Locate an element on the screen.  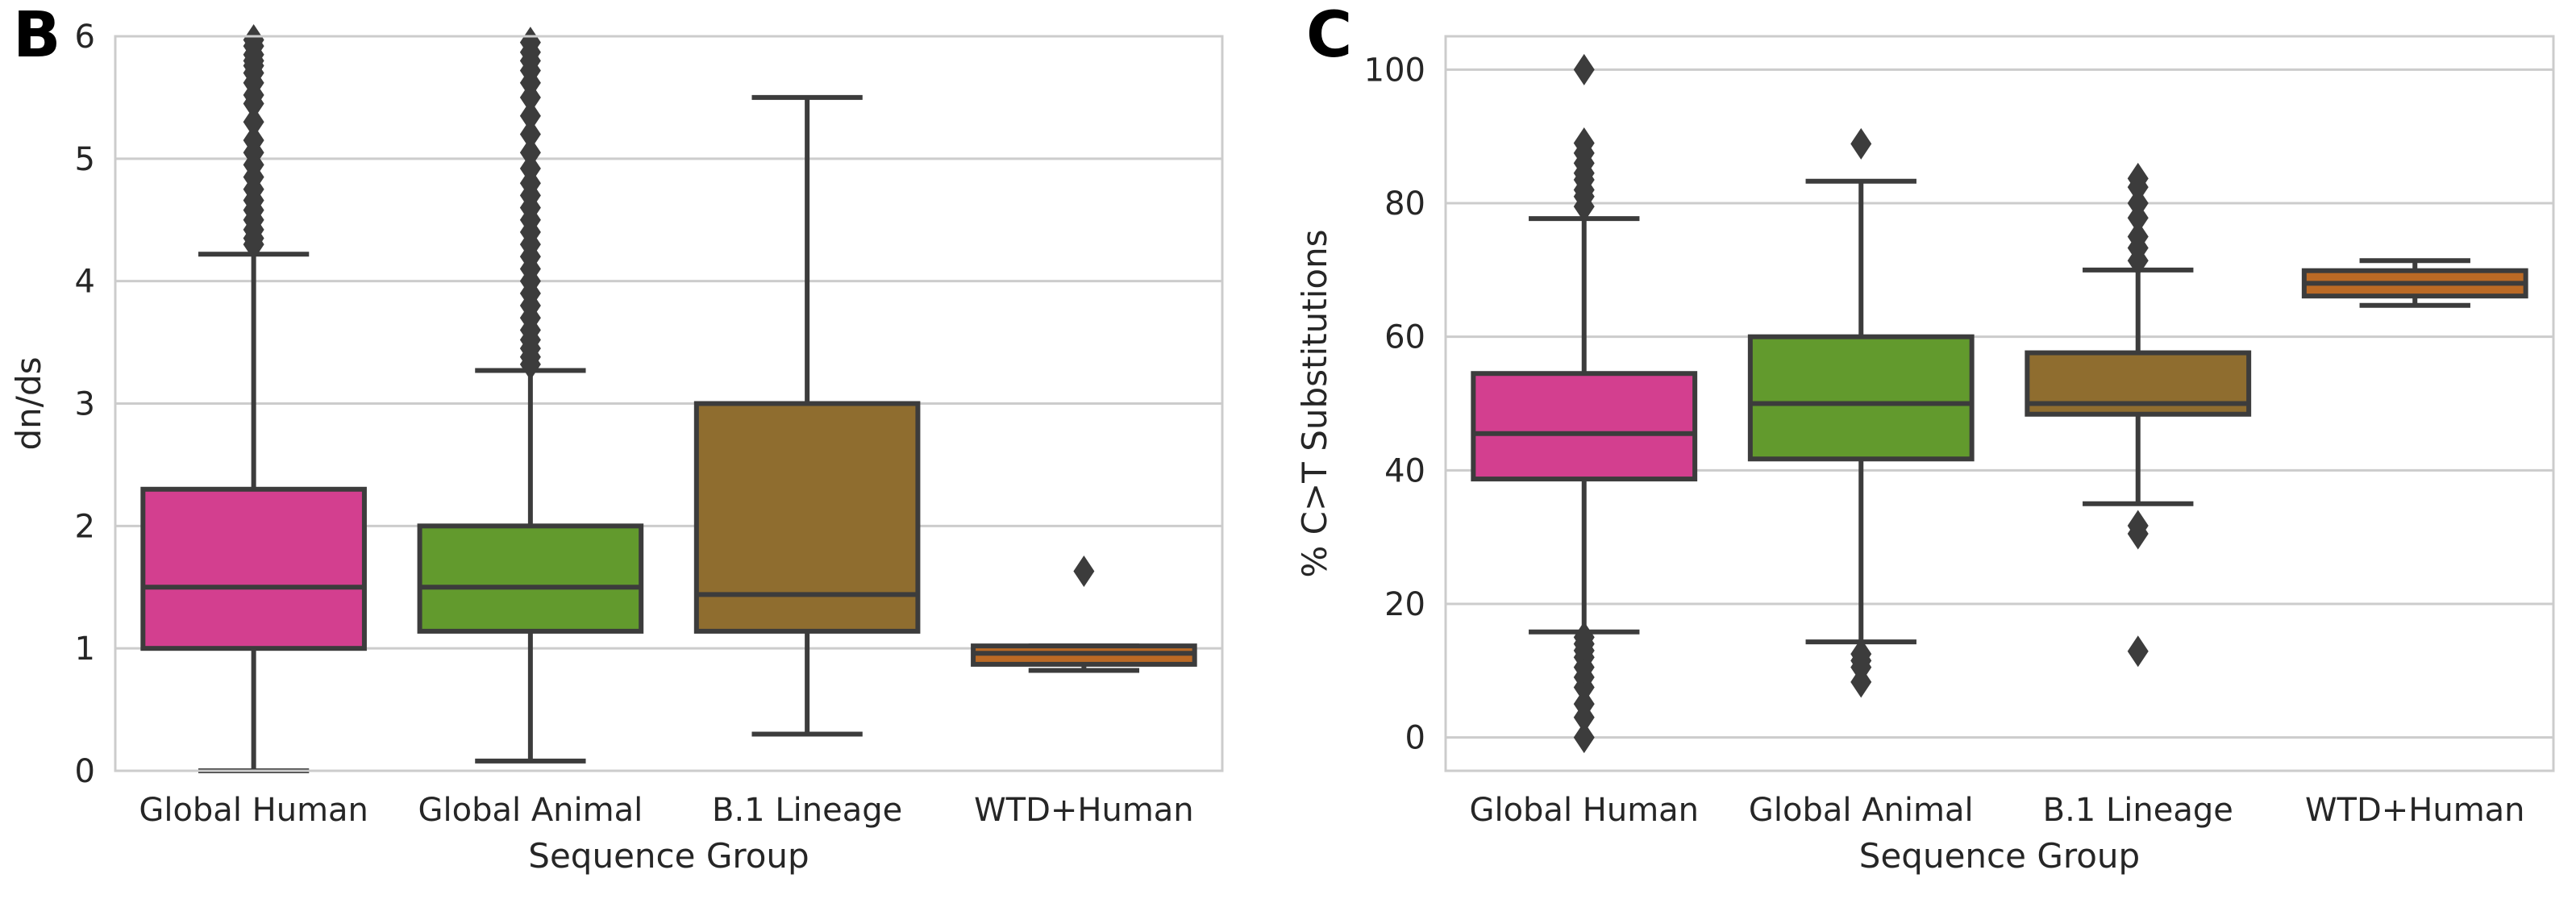
box-b-1-lineage is located at coordinates (807, 518).